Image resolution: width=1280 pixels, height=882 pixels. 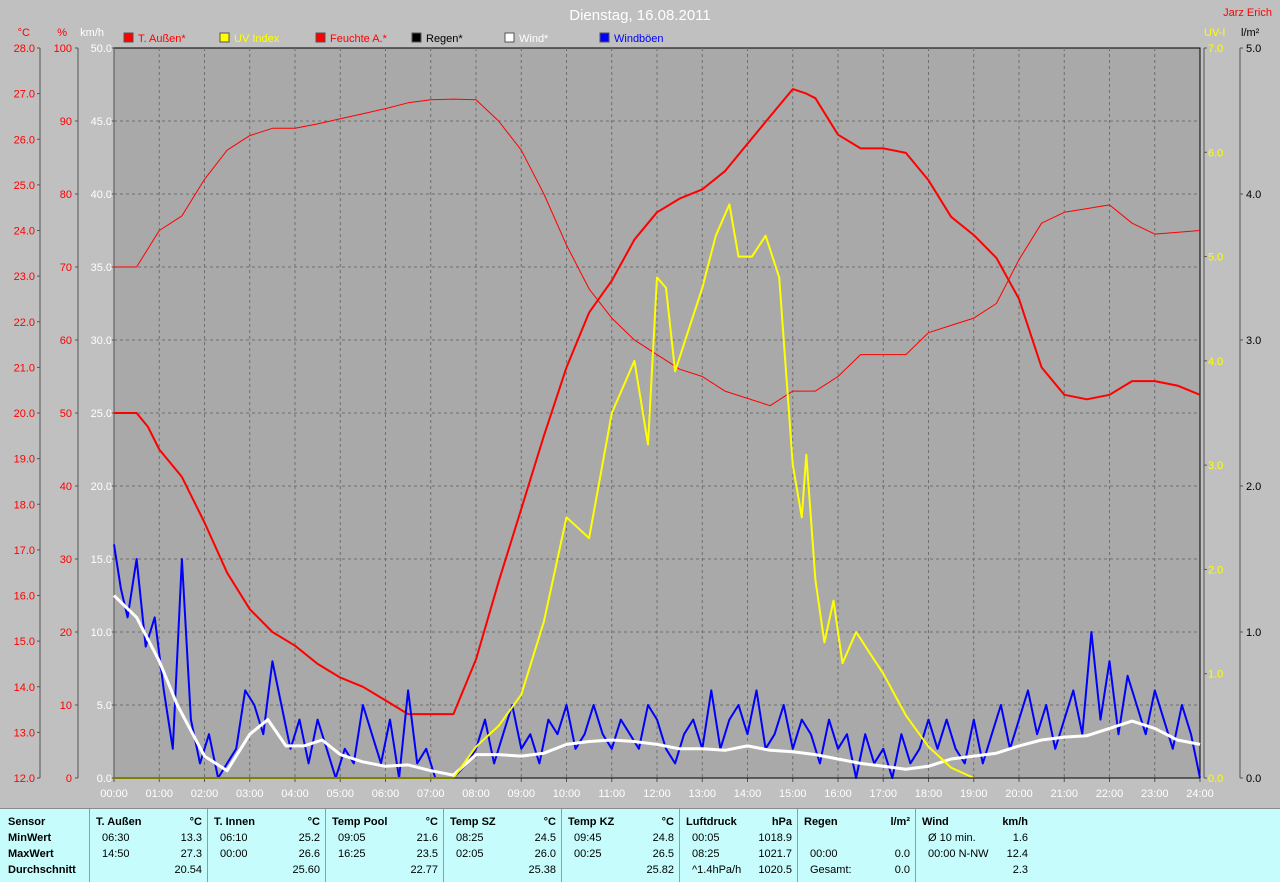 I want to click on stats-max-value: 23.5, so click(x=427, y=854).